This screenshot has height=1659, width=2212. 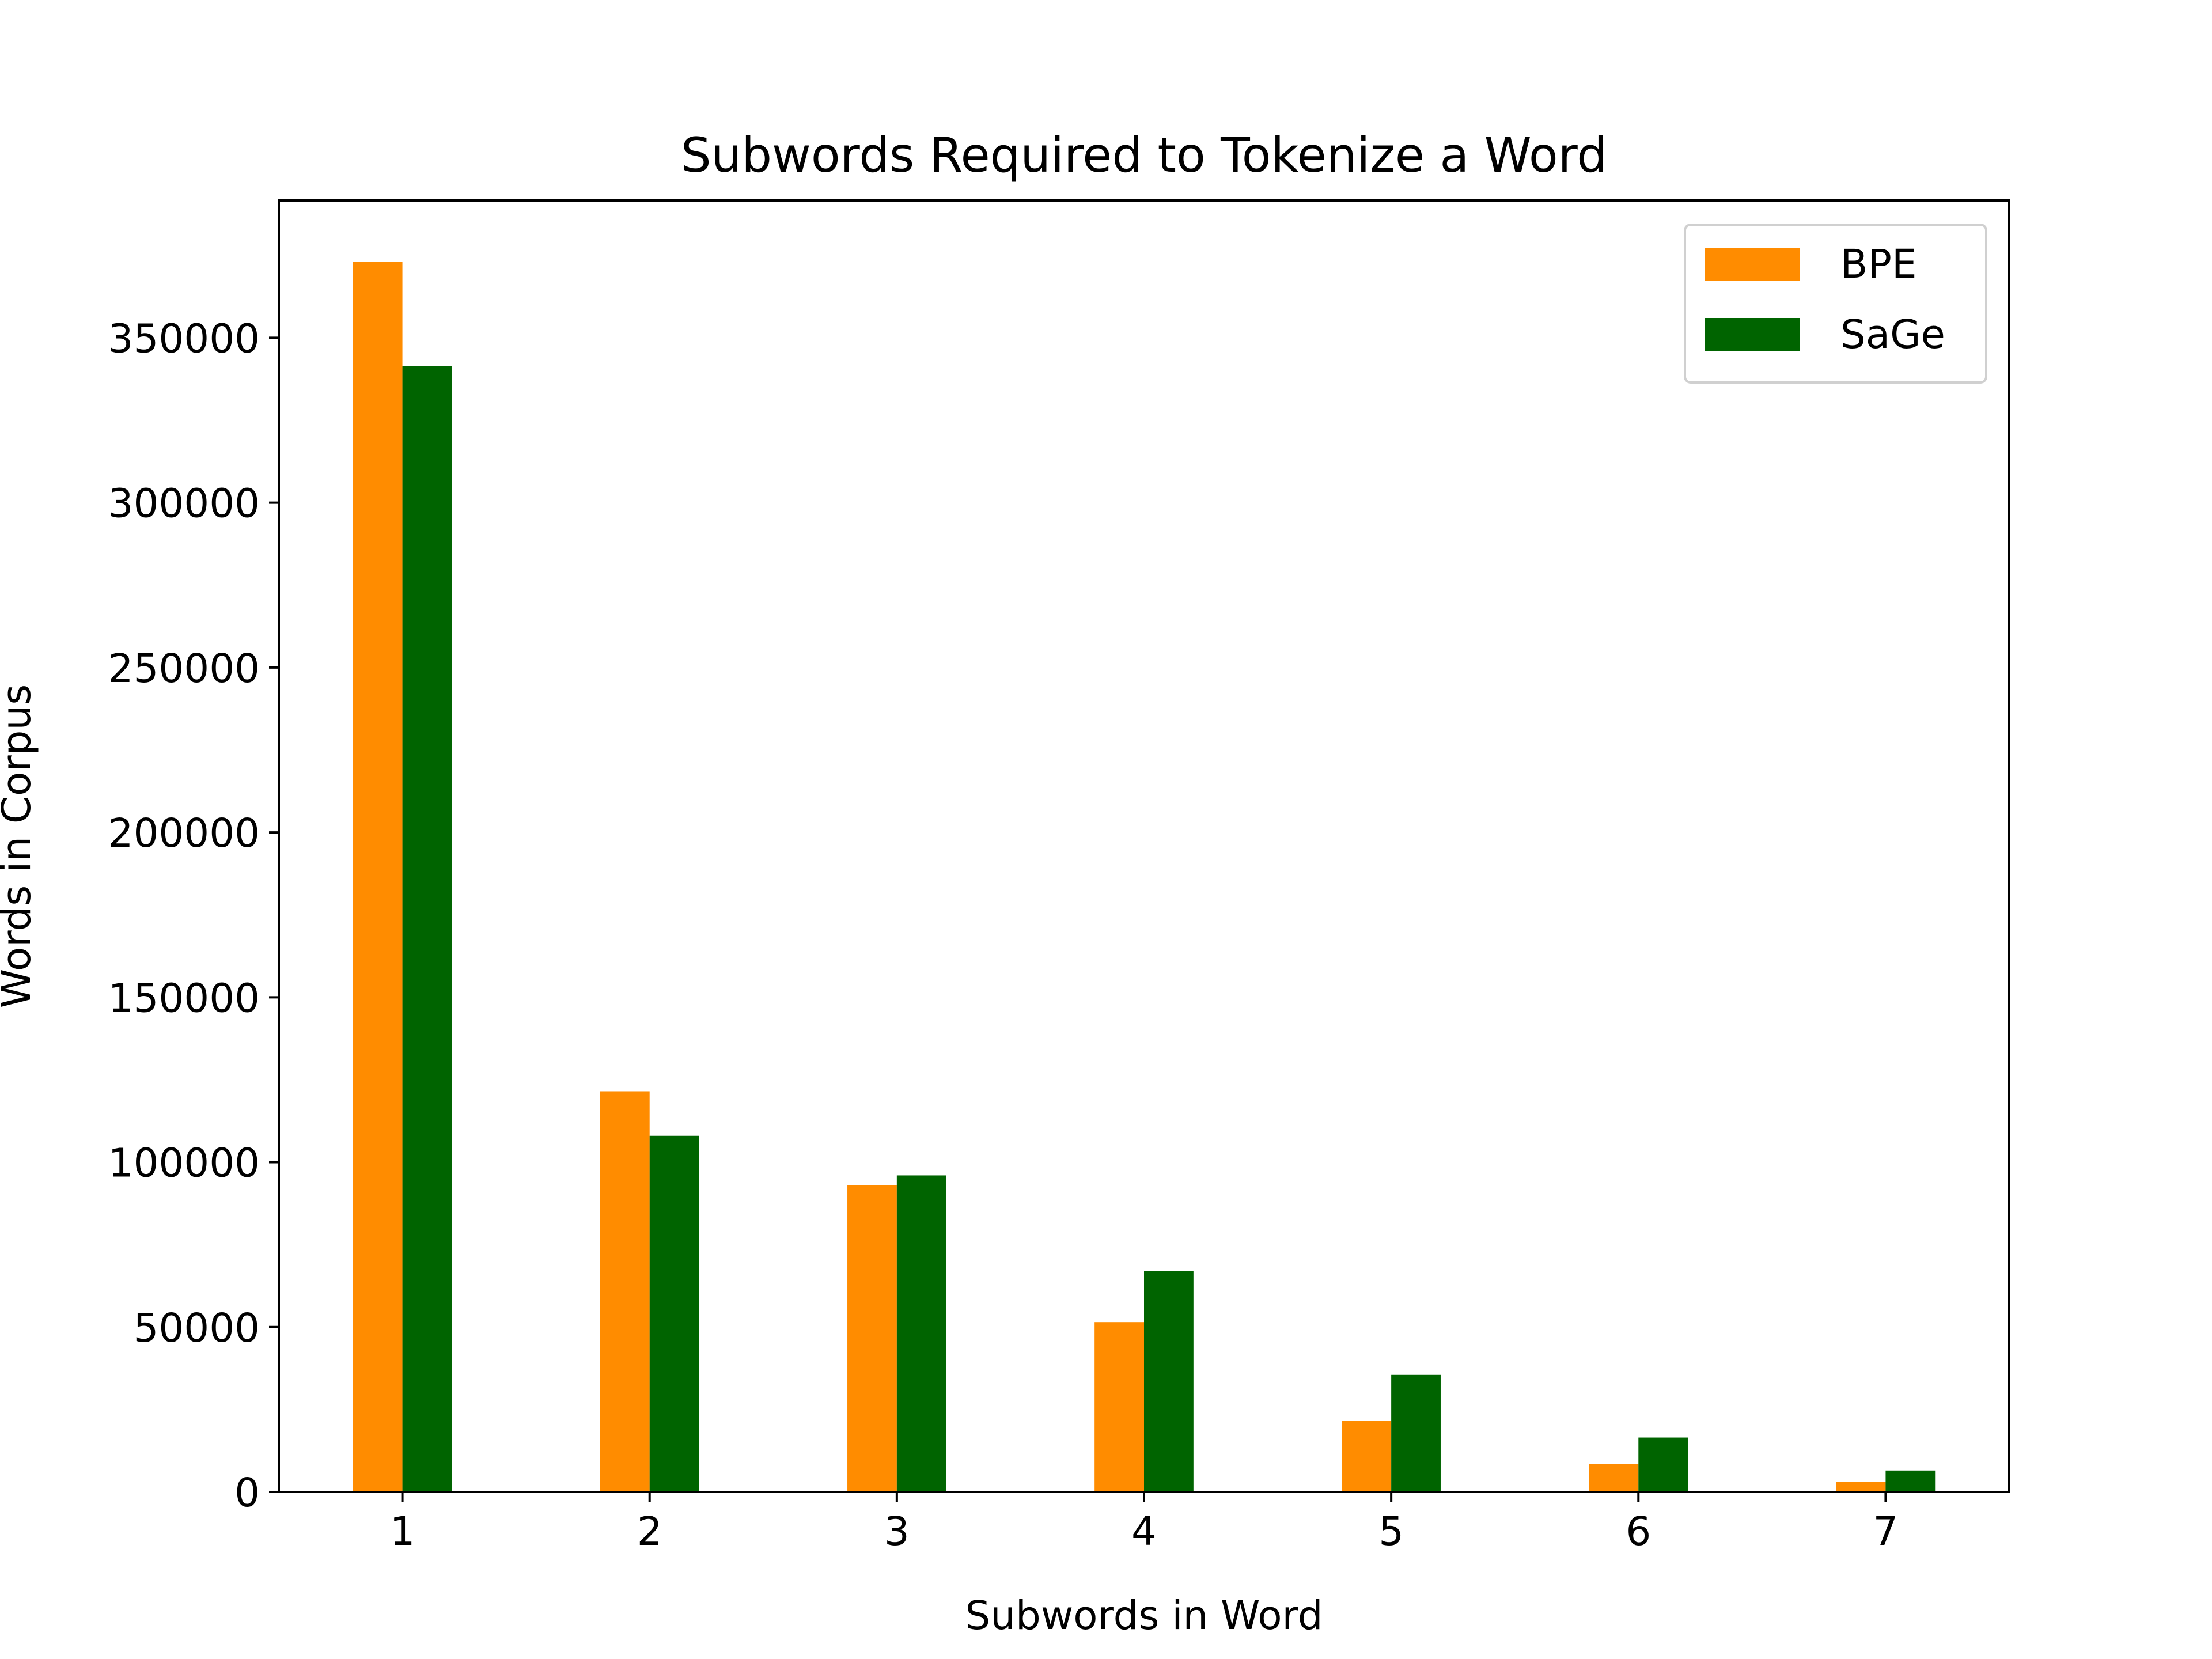 I want to click on x-tick-label: 1, so click(x=402, y=1532).